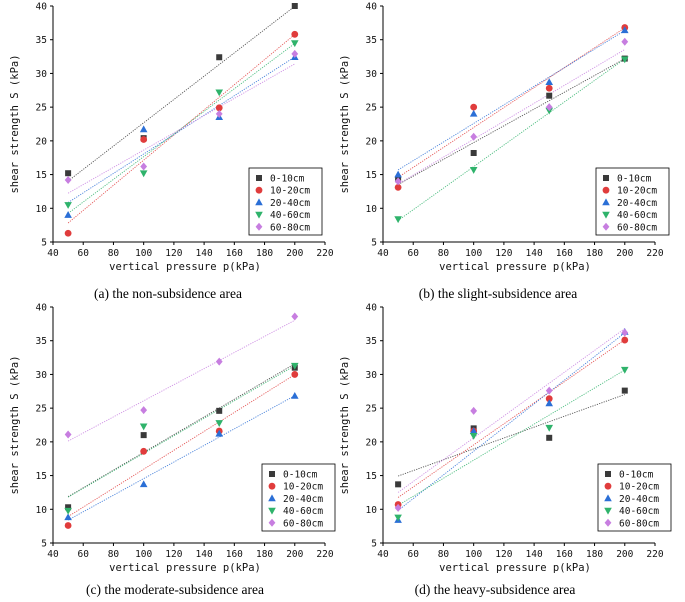 This screenshot has height=602, width=685. What do you see at coordinates (173, 253) in the screenshot?
I see `x-tick-label: 120` at bounding box center [173, 253].